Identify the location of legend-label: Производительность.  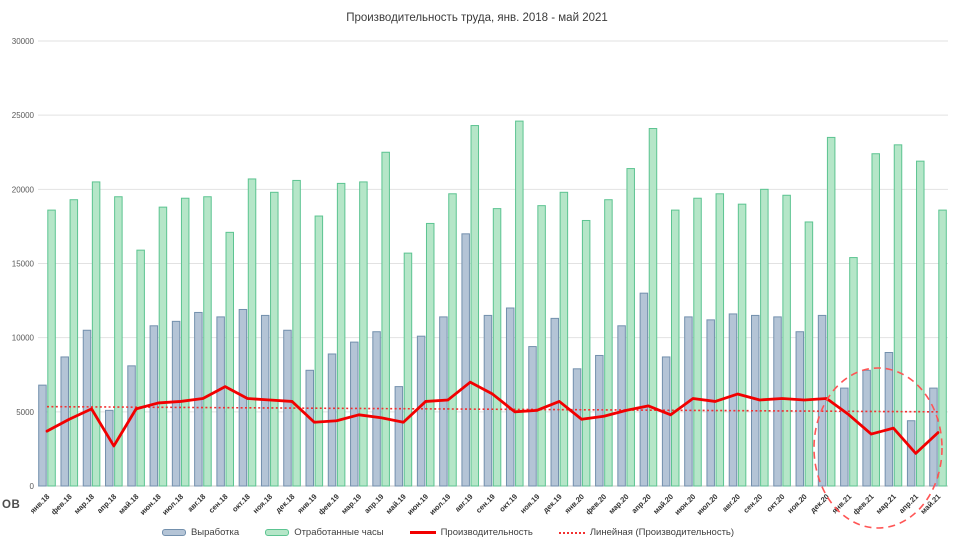
(486, 532).